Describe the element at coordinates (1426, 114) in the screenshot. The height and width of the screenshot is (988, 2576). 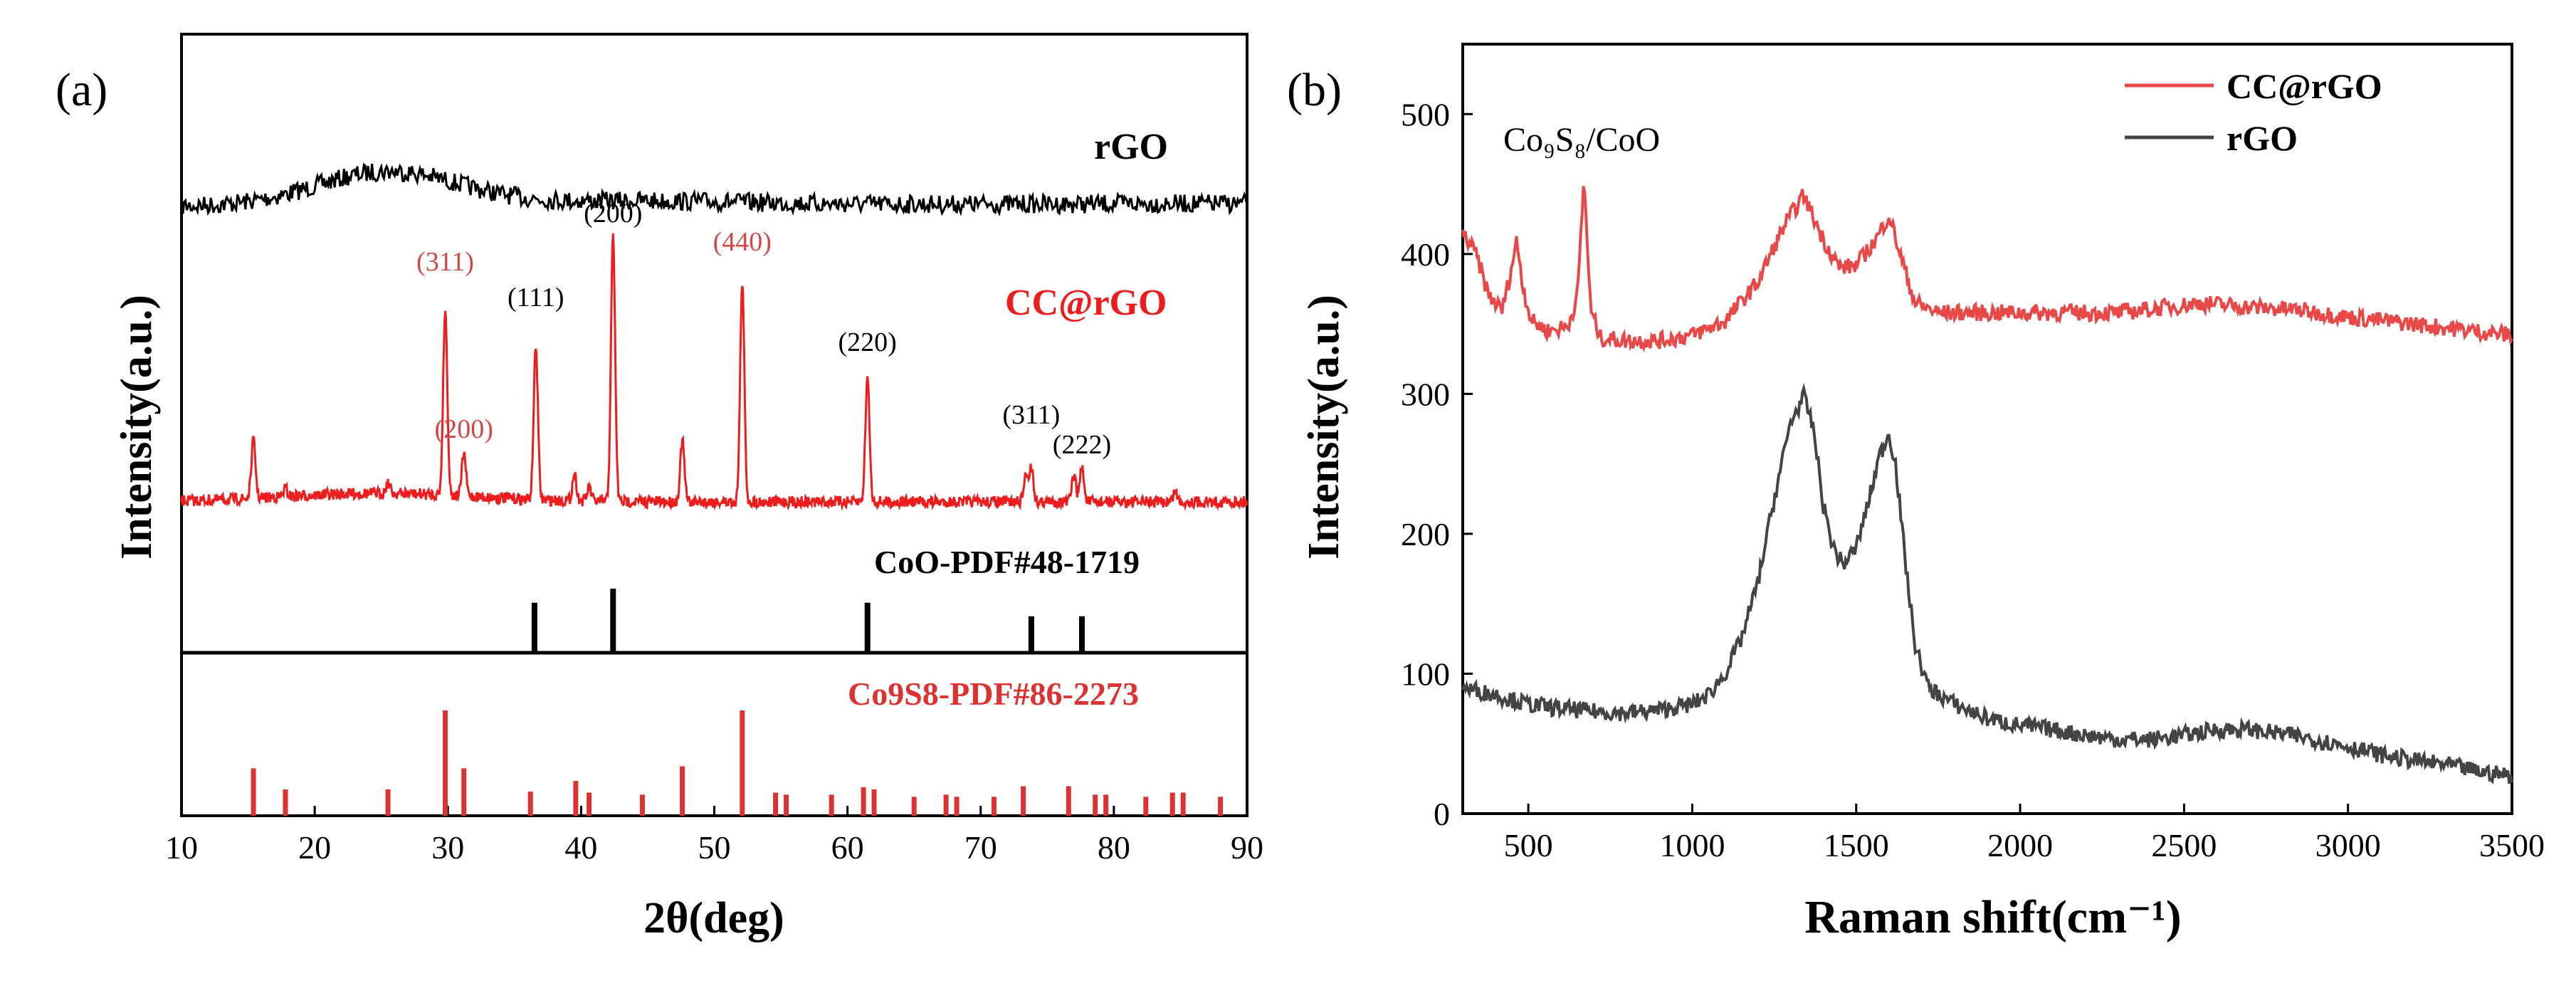
I see `y-tick-label: 500` at that location.